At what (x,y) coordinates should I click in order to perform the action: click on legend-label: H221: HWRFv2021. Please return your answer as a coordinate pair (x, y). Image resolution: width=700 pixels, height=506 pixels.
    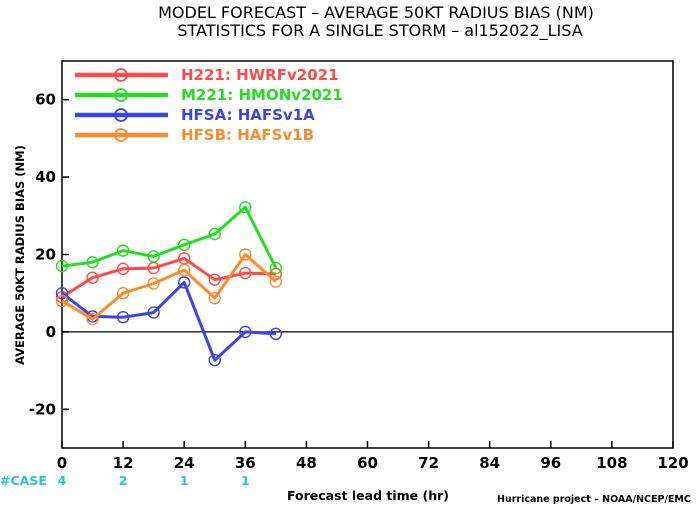
    Looking at the image, I should click on (260, 75).